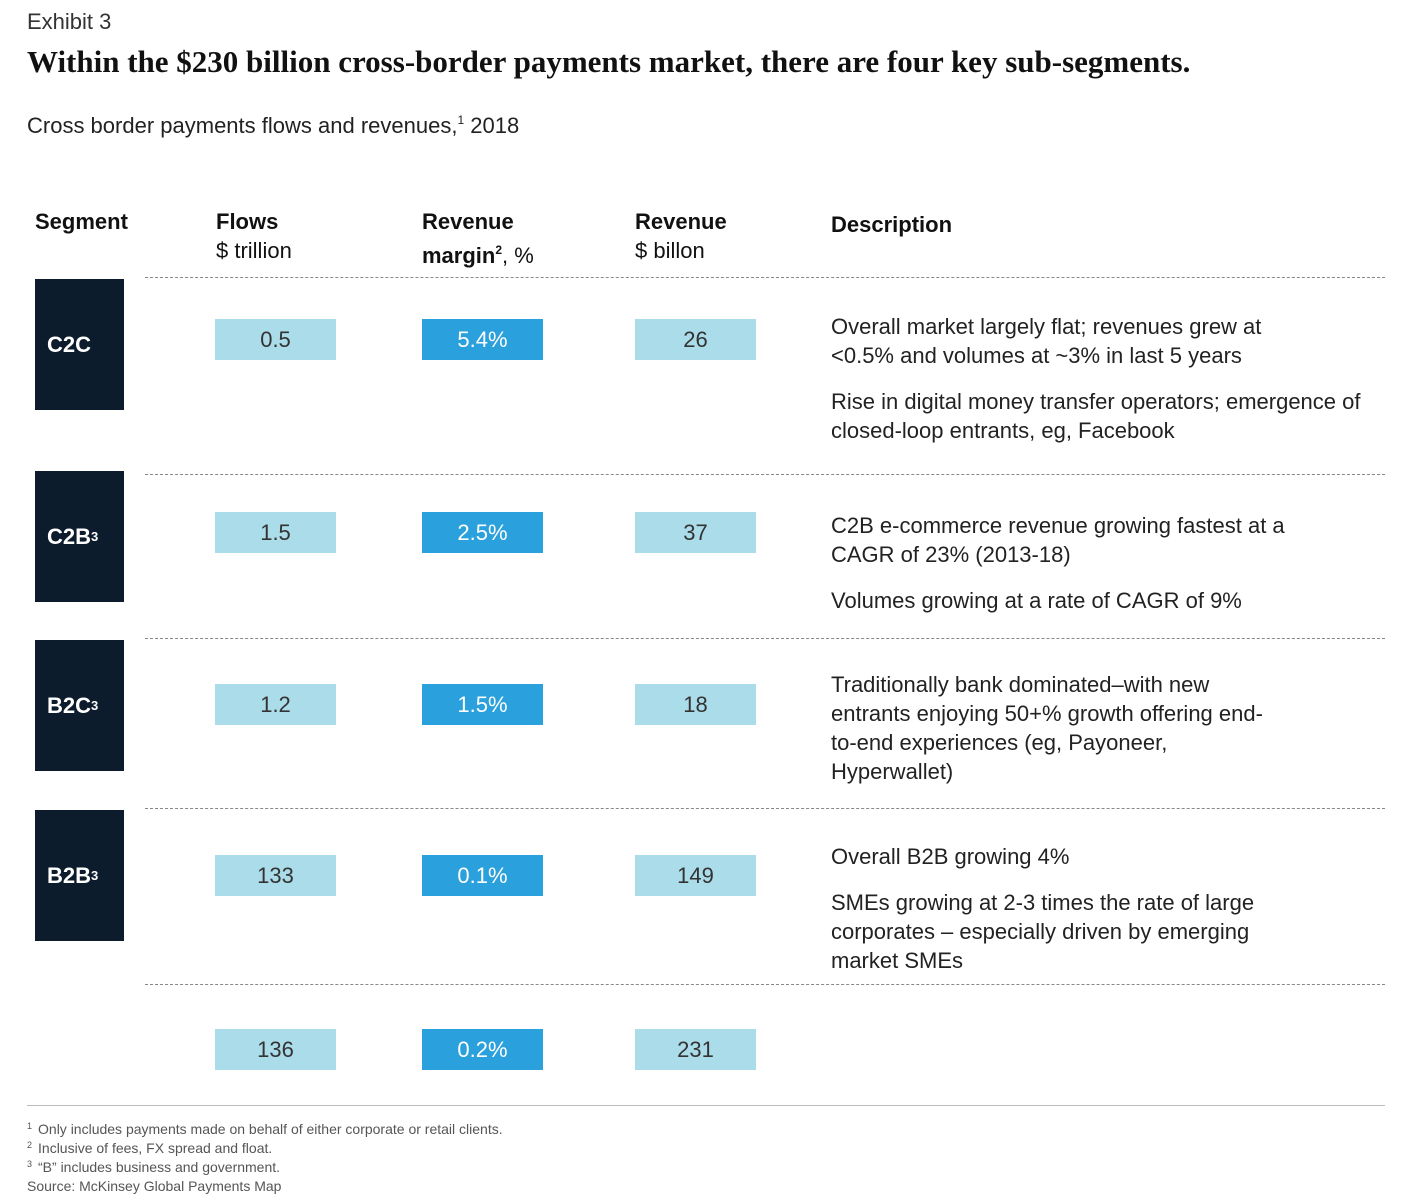 The height and width of the screenshot is (1204, 1418). Describe the element at coordinates (478, 238) in the screenshot. I see `header-margin: Revenue margin2, %` at that location.